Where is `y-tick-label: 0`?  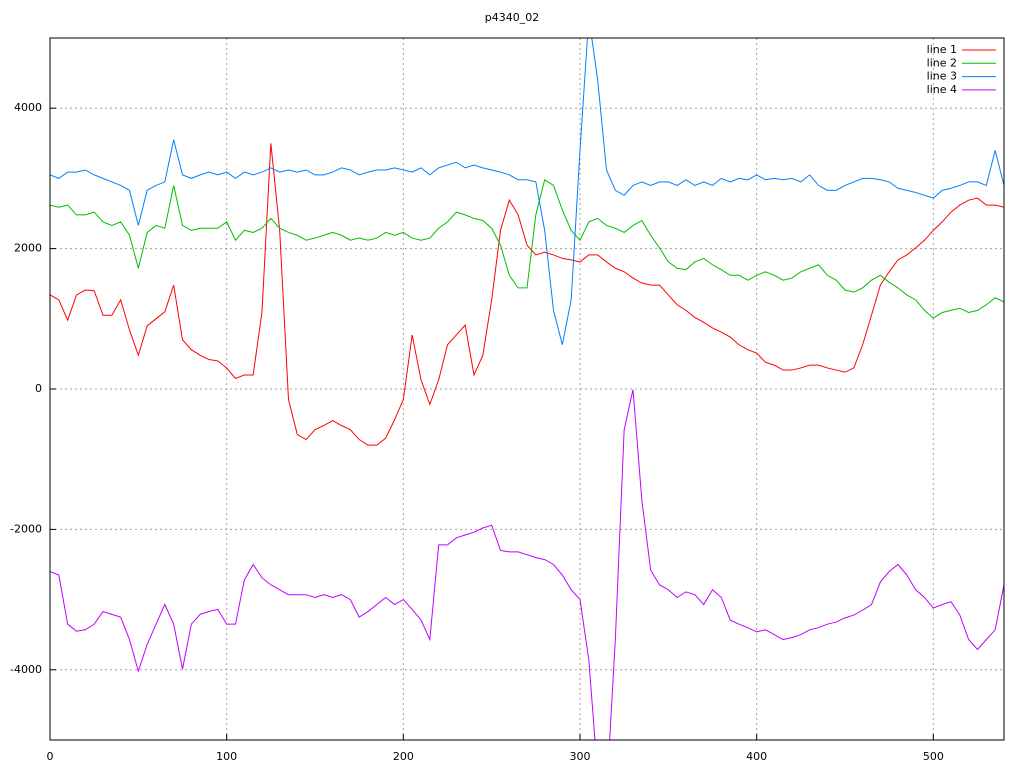
y-tick-label: 0 is located at coordinates (38, 388).